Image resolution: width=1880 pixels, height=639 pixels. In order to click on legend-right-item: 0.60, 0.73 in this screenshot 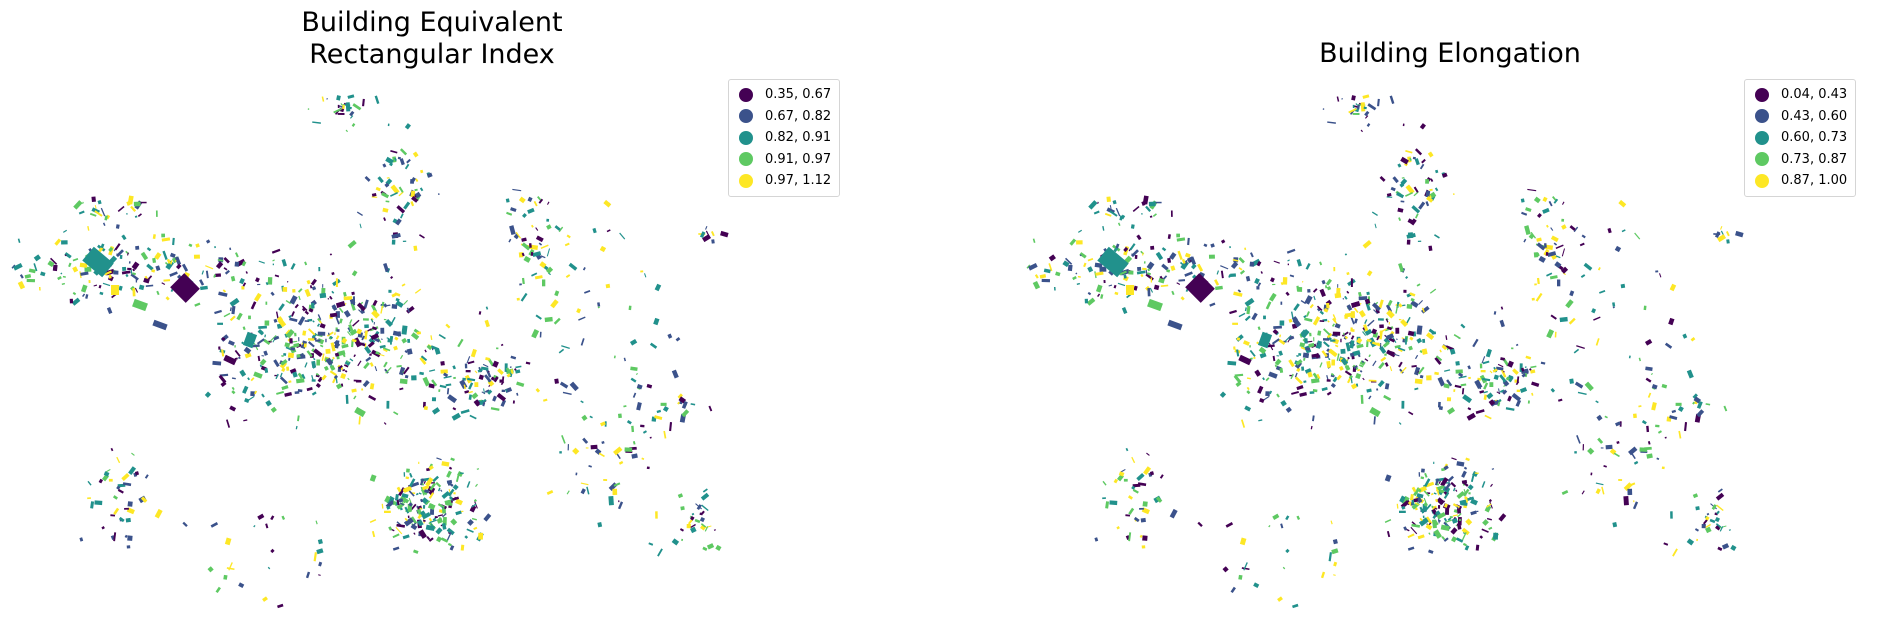, I will do `click(1801, 138)`.